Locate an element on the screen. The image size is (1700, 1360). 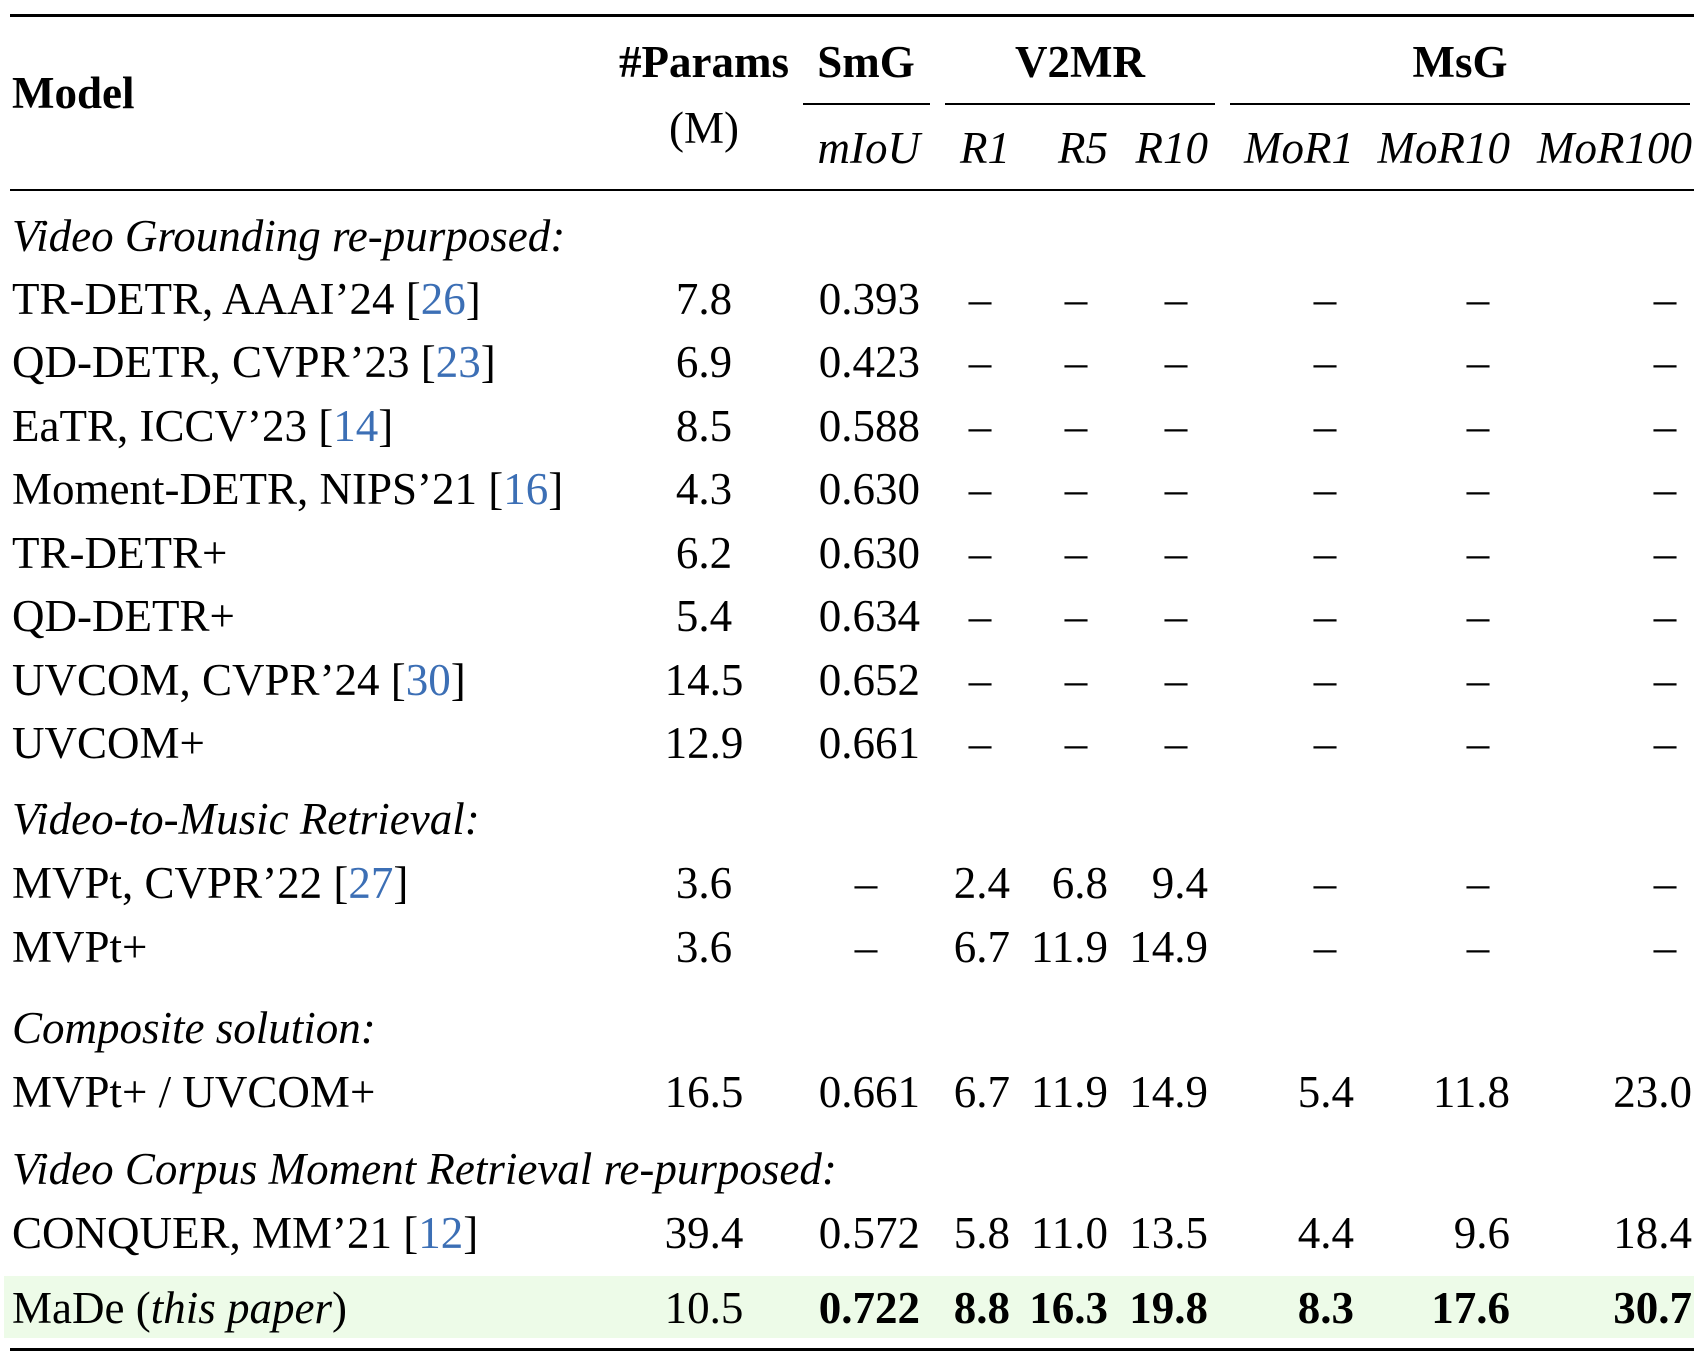
bottom-rule is located at coordinates (852, 1349).